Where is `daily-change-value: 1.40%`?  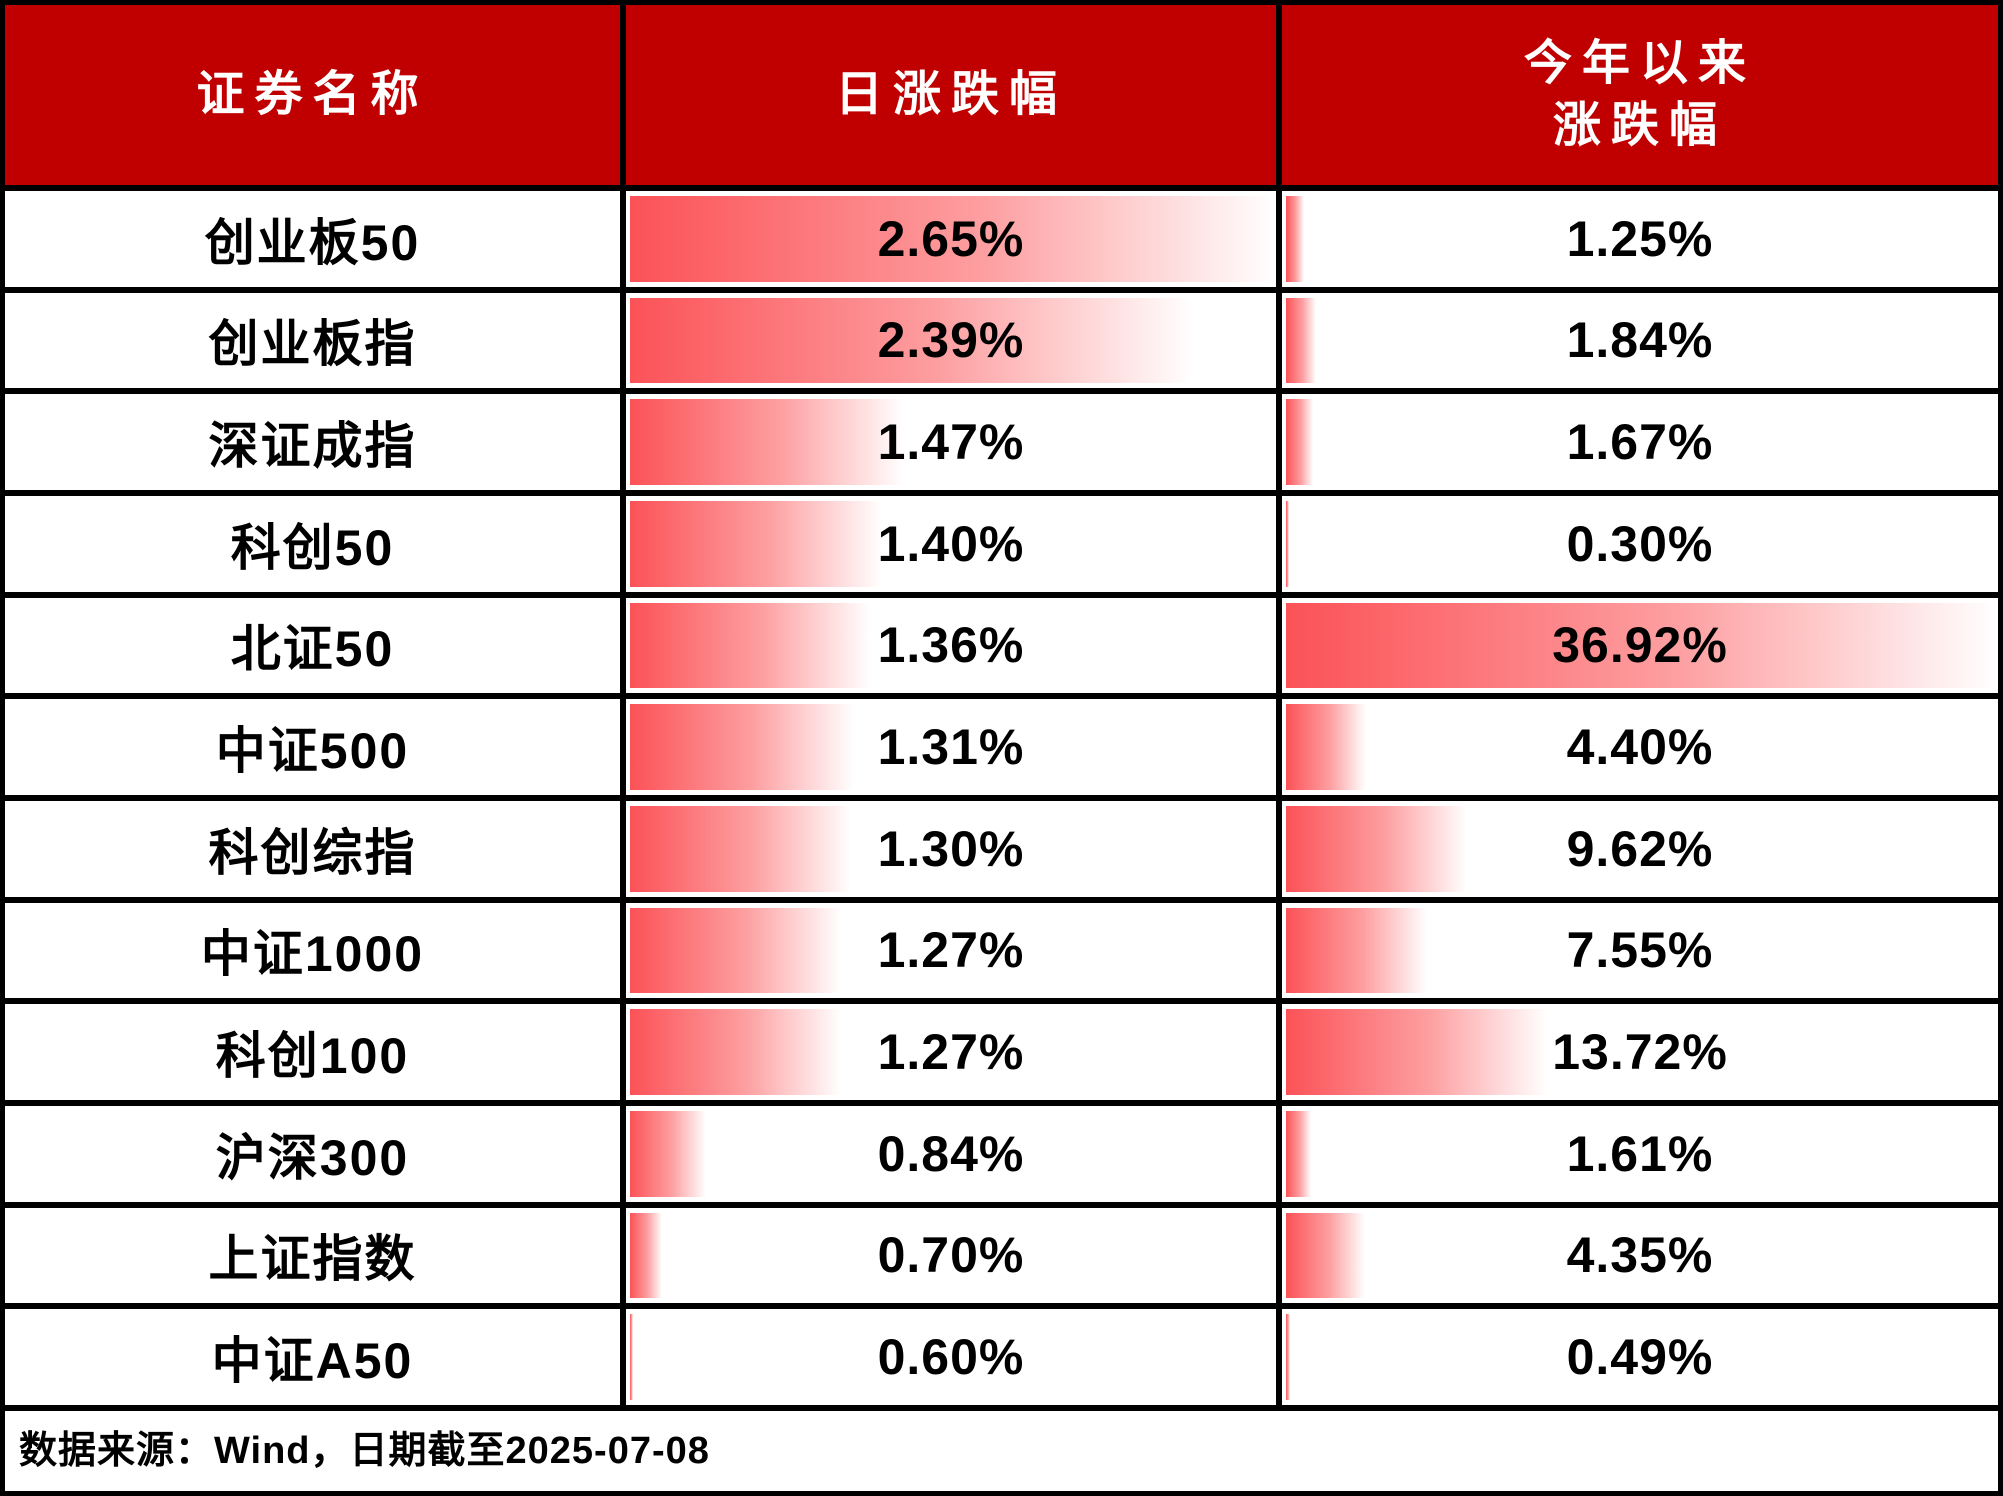 daily-change-value: 1.40% is located at coordinates (951, 543).